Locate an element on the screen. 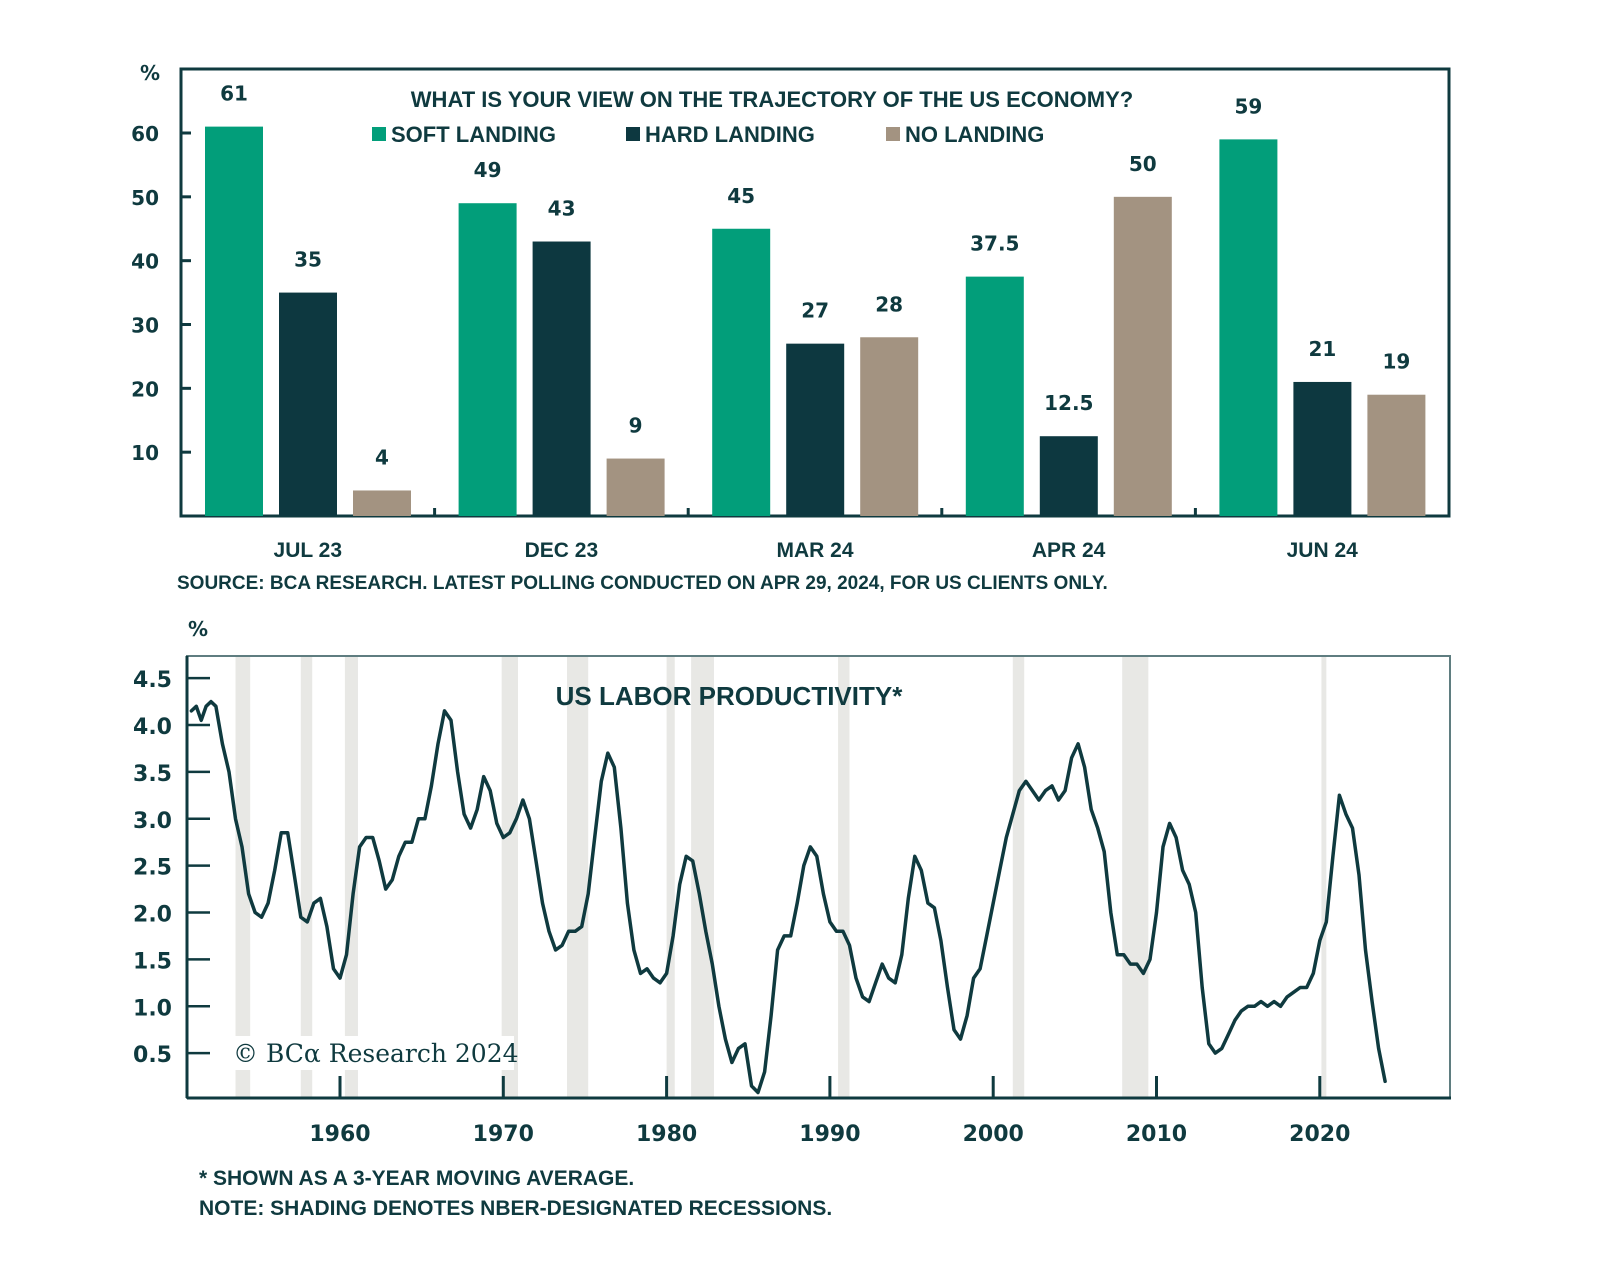 The height and width of the screenshot is (1261, 1600). bar-x-tick-label: MAR 24 is located at coordinates (814, 550).